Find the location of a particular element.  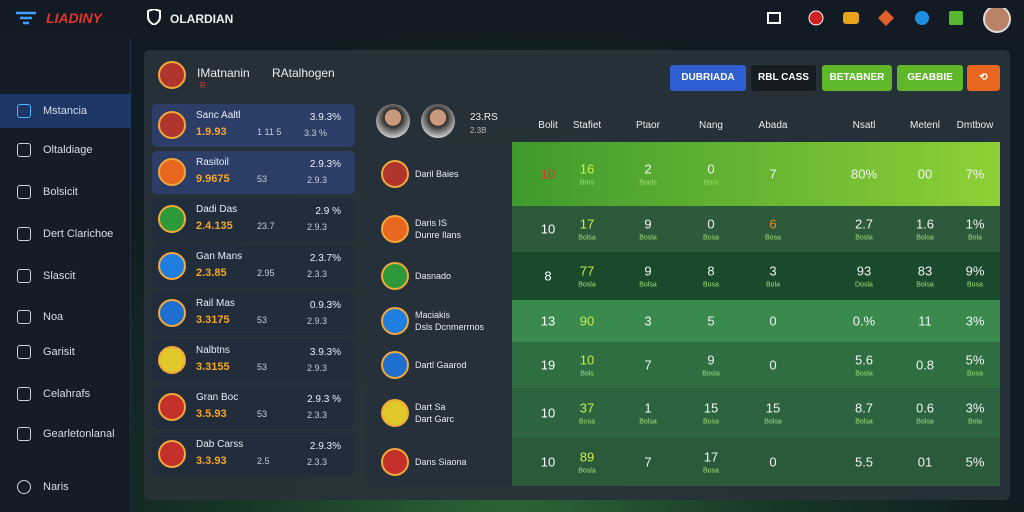

table-cell: 3 Bola is located at coordinates (773, 276).